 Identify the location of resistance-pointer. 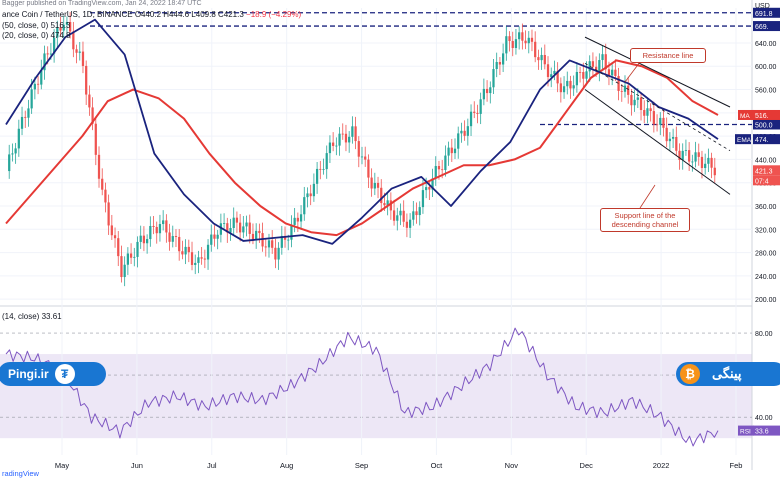
(632, 72).